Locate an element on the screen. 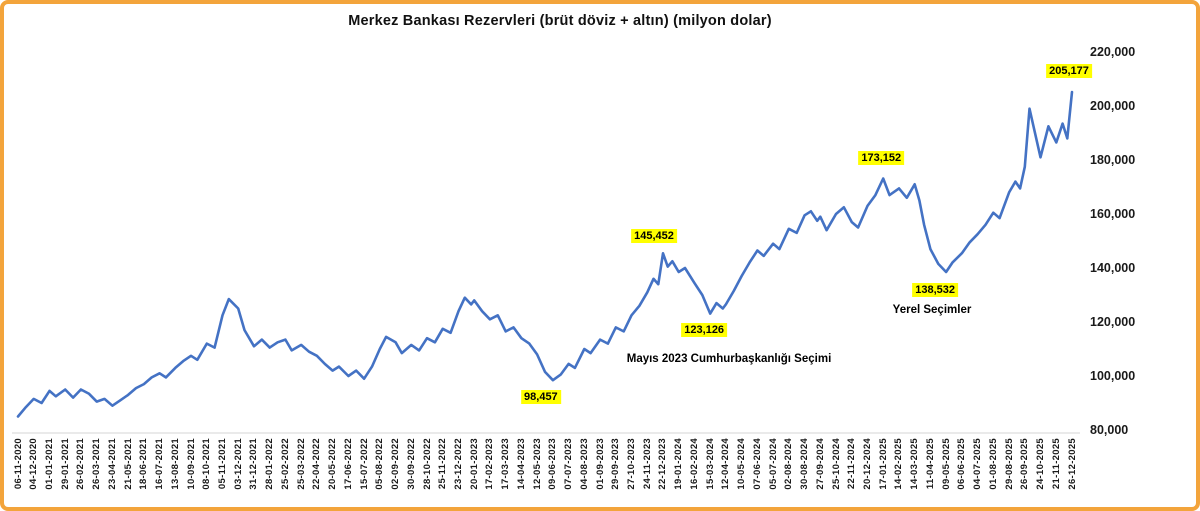 This screenshot has height=511, width=1200. x-axis-date-label: 28-10-2022 is located at coordinates (427, 464).